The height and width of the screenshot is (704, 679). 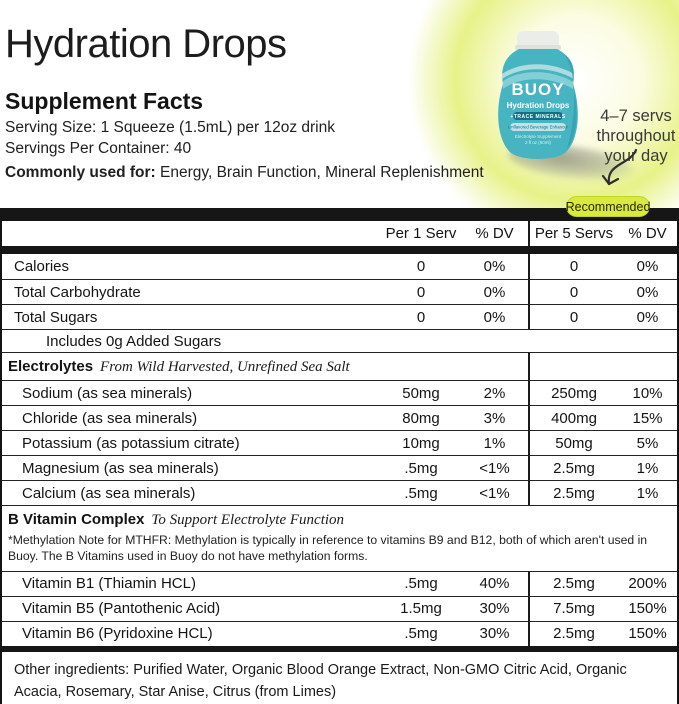 What do you see at coordinates (636, 116) in the screenshot?
I see `annotation-line-1: 4–7 servs` at bounding box center [636, 116].